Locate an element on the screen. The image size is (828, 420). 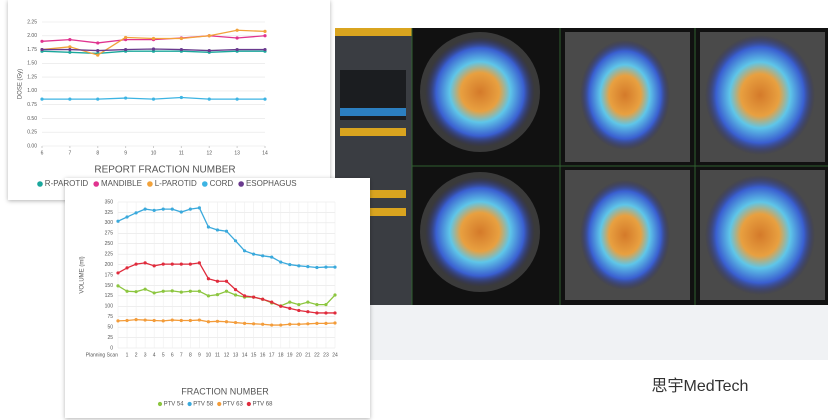
x-tick-label: 2 is located at coordinates (136, 355).